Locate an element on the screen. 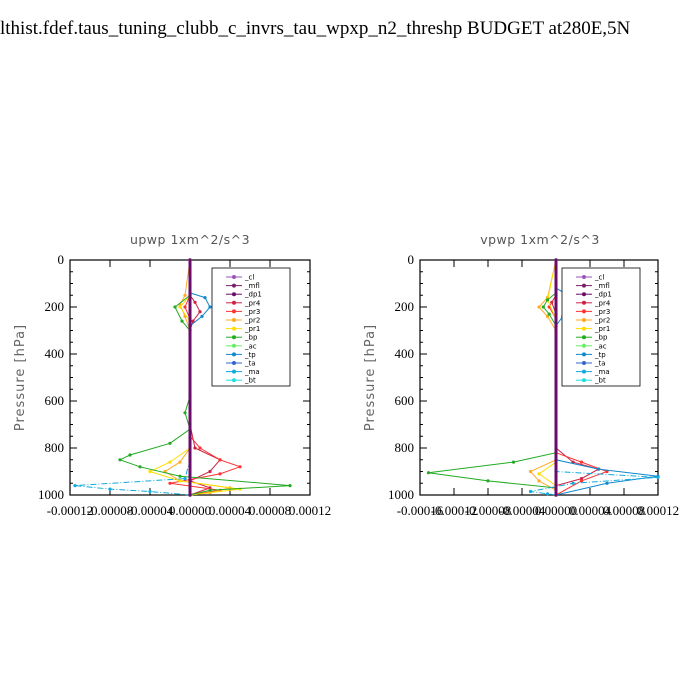 This screenshot has height=700, width=700. legend-label: _pr4 is located at coordinates (252, 303).